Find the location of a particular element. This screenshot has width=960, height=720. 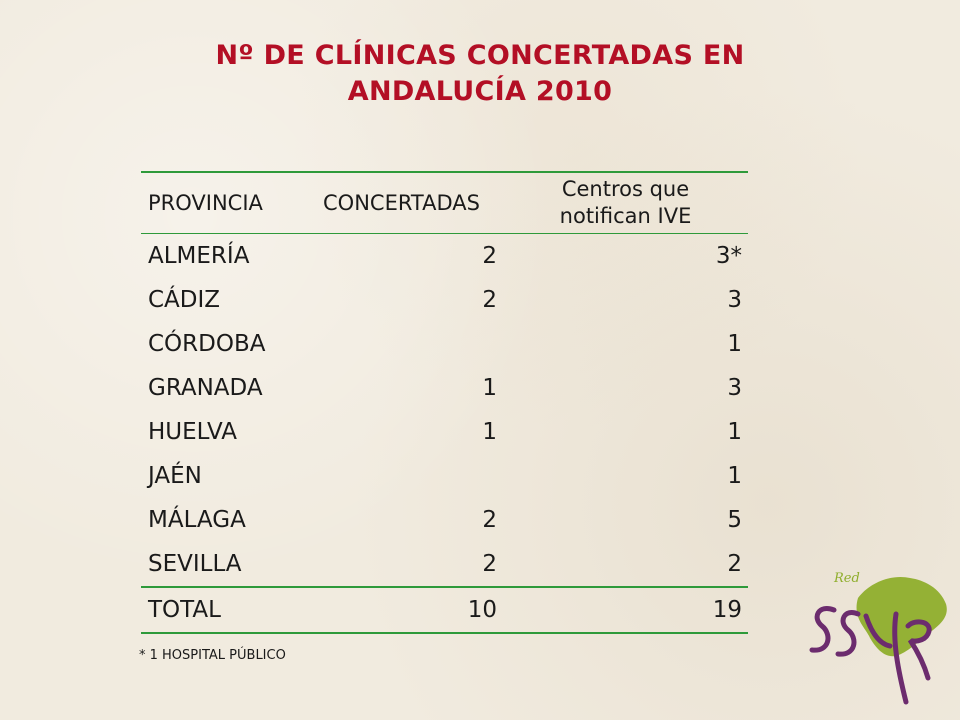

cell-provincia: ALMERÍA is located at coordinates (199, 256).